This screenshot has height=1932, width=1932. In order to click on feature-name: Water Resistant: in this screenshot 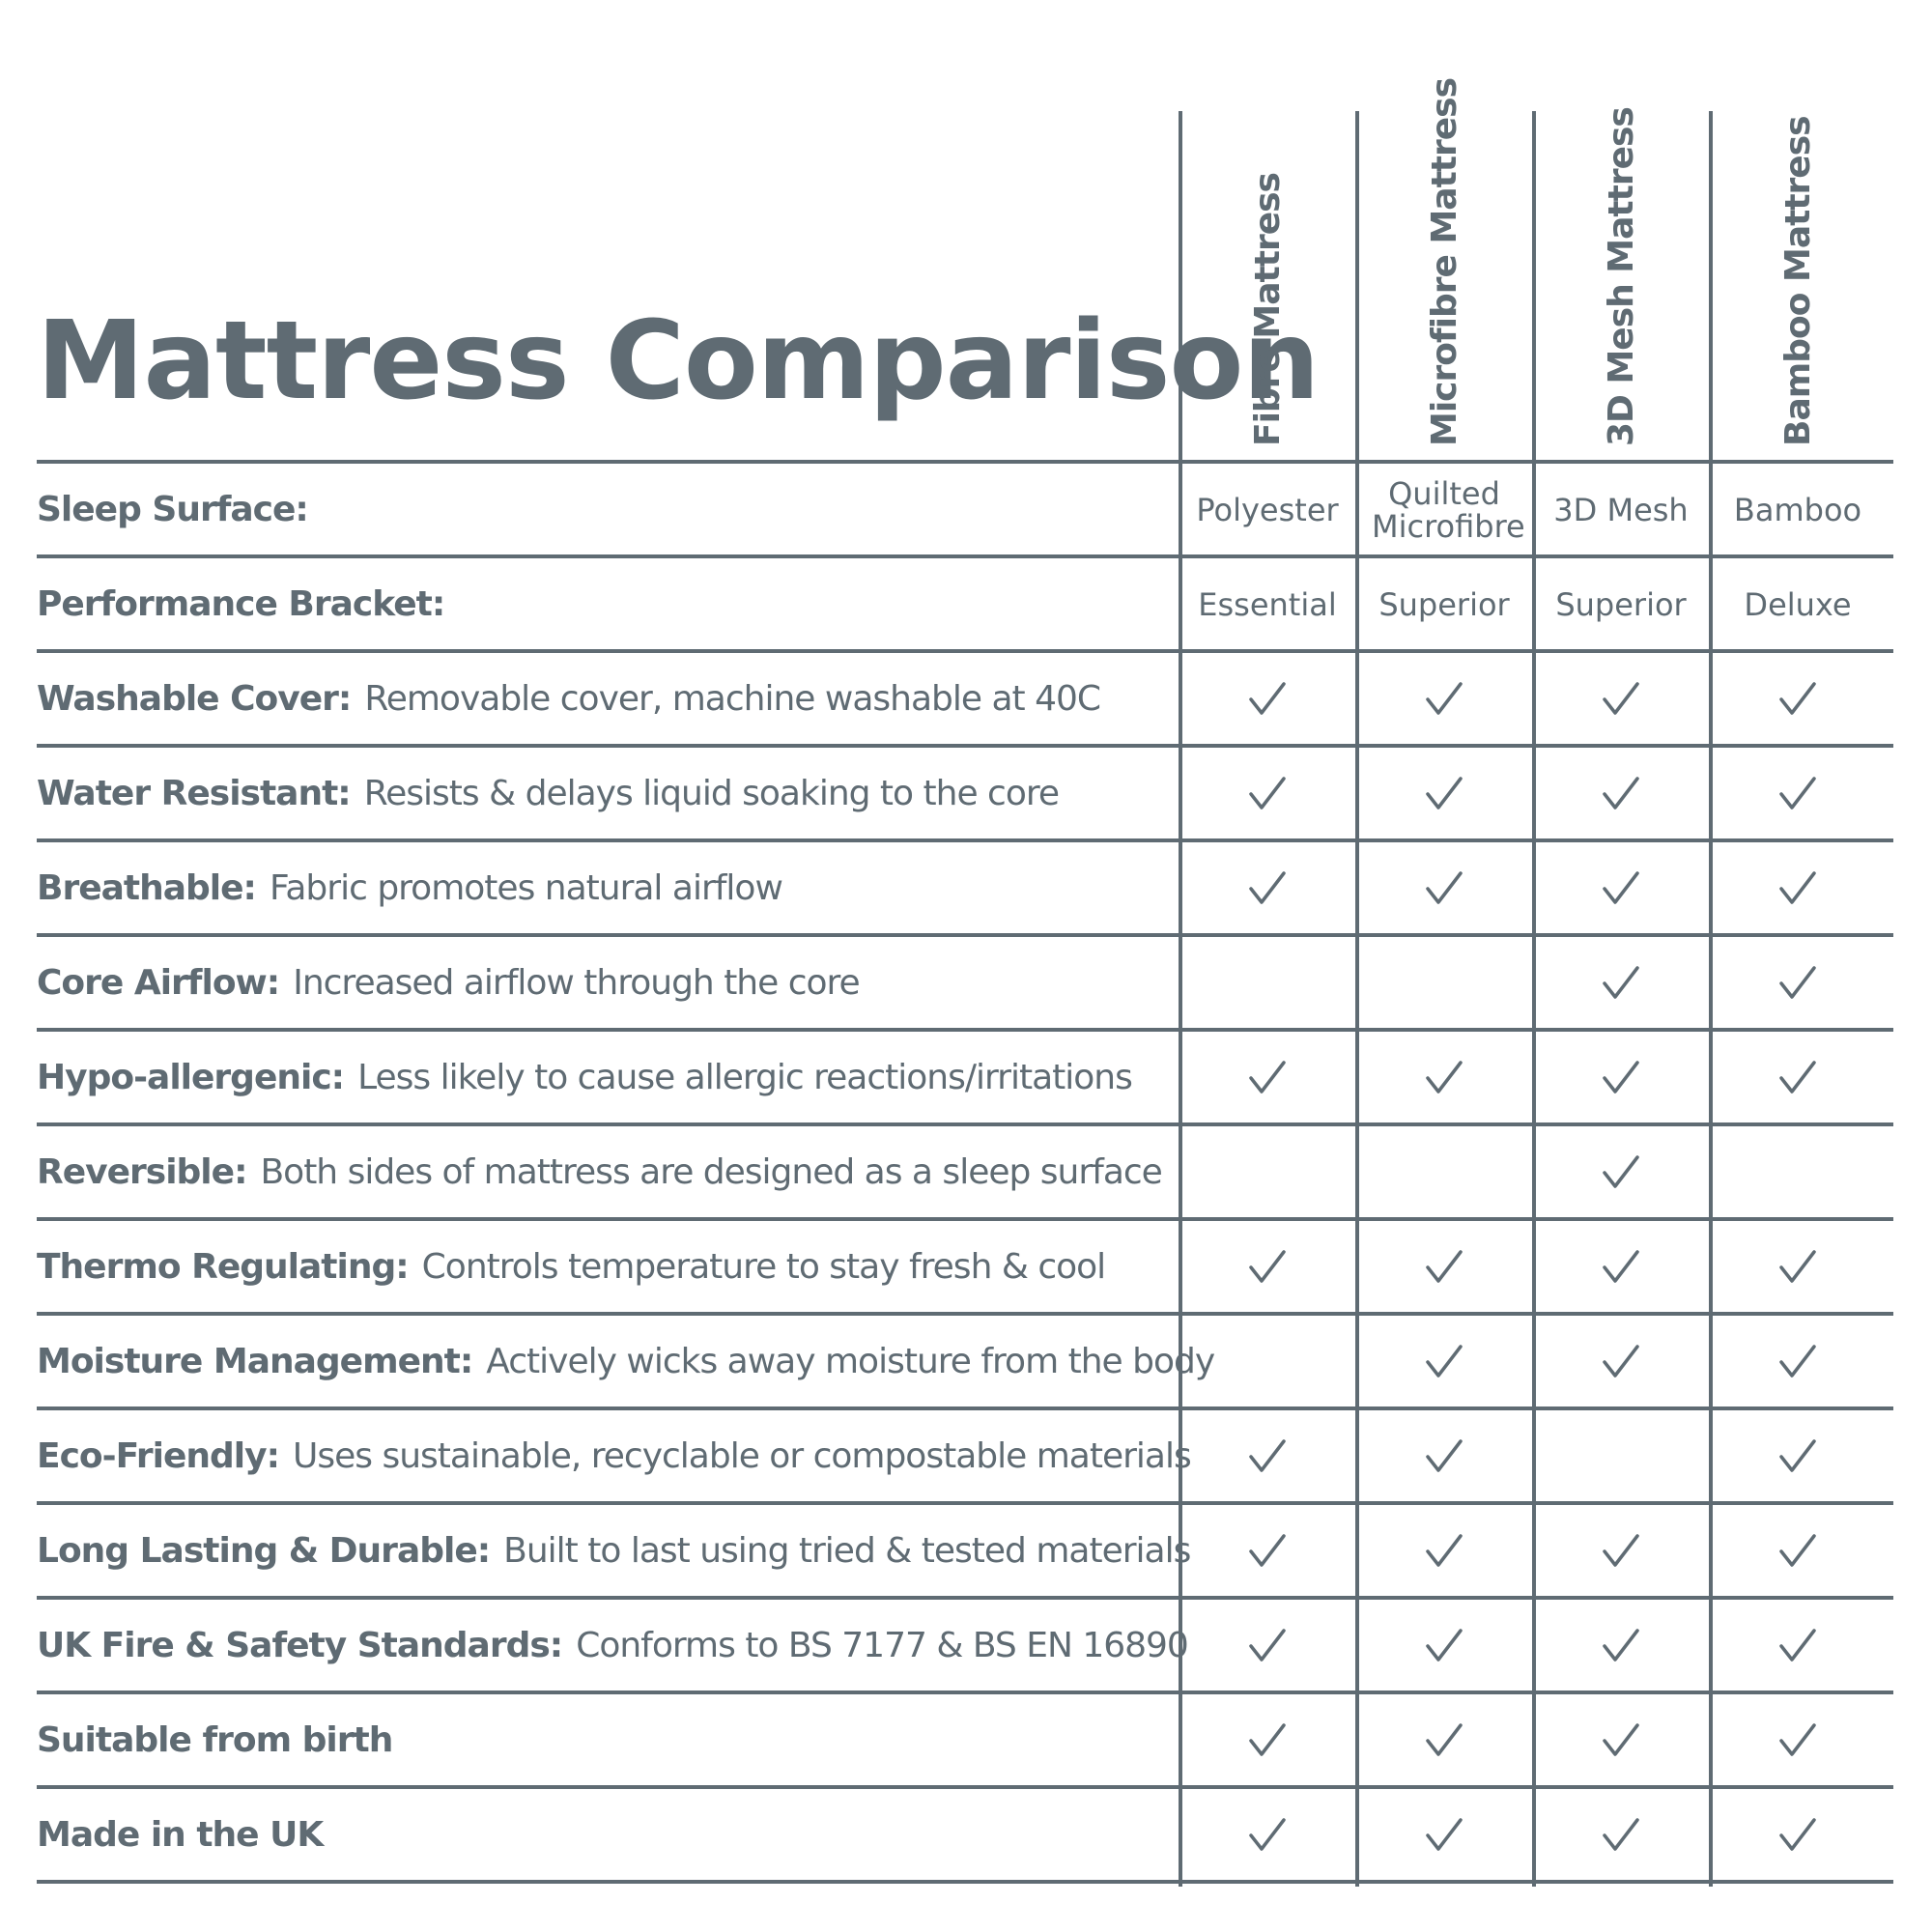, I will do `click(194, 793)`.